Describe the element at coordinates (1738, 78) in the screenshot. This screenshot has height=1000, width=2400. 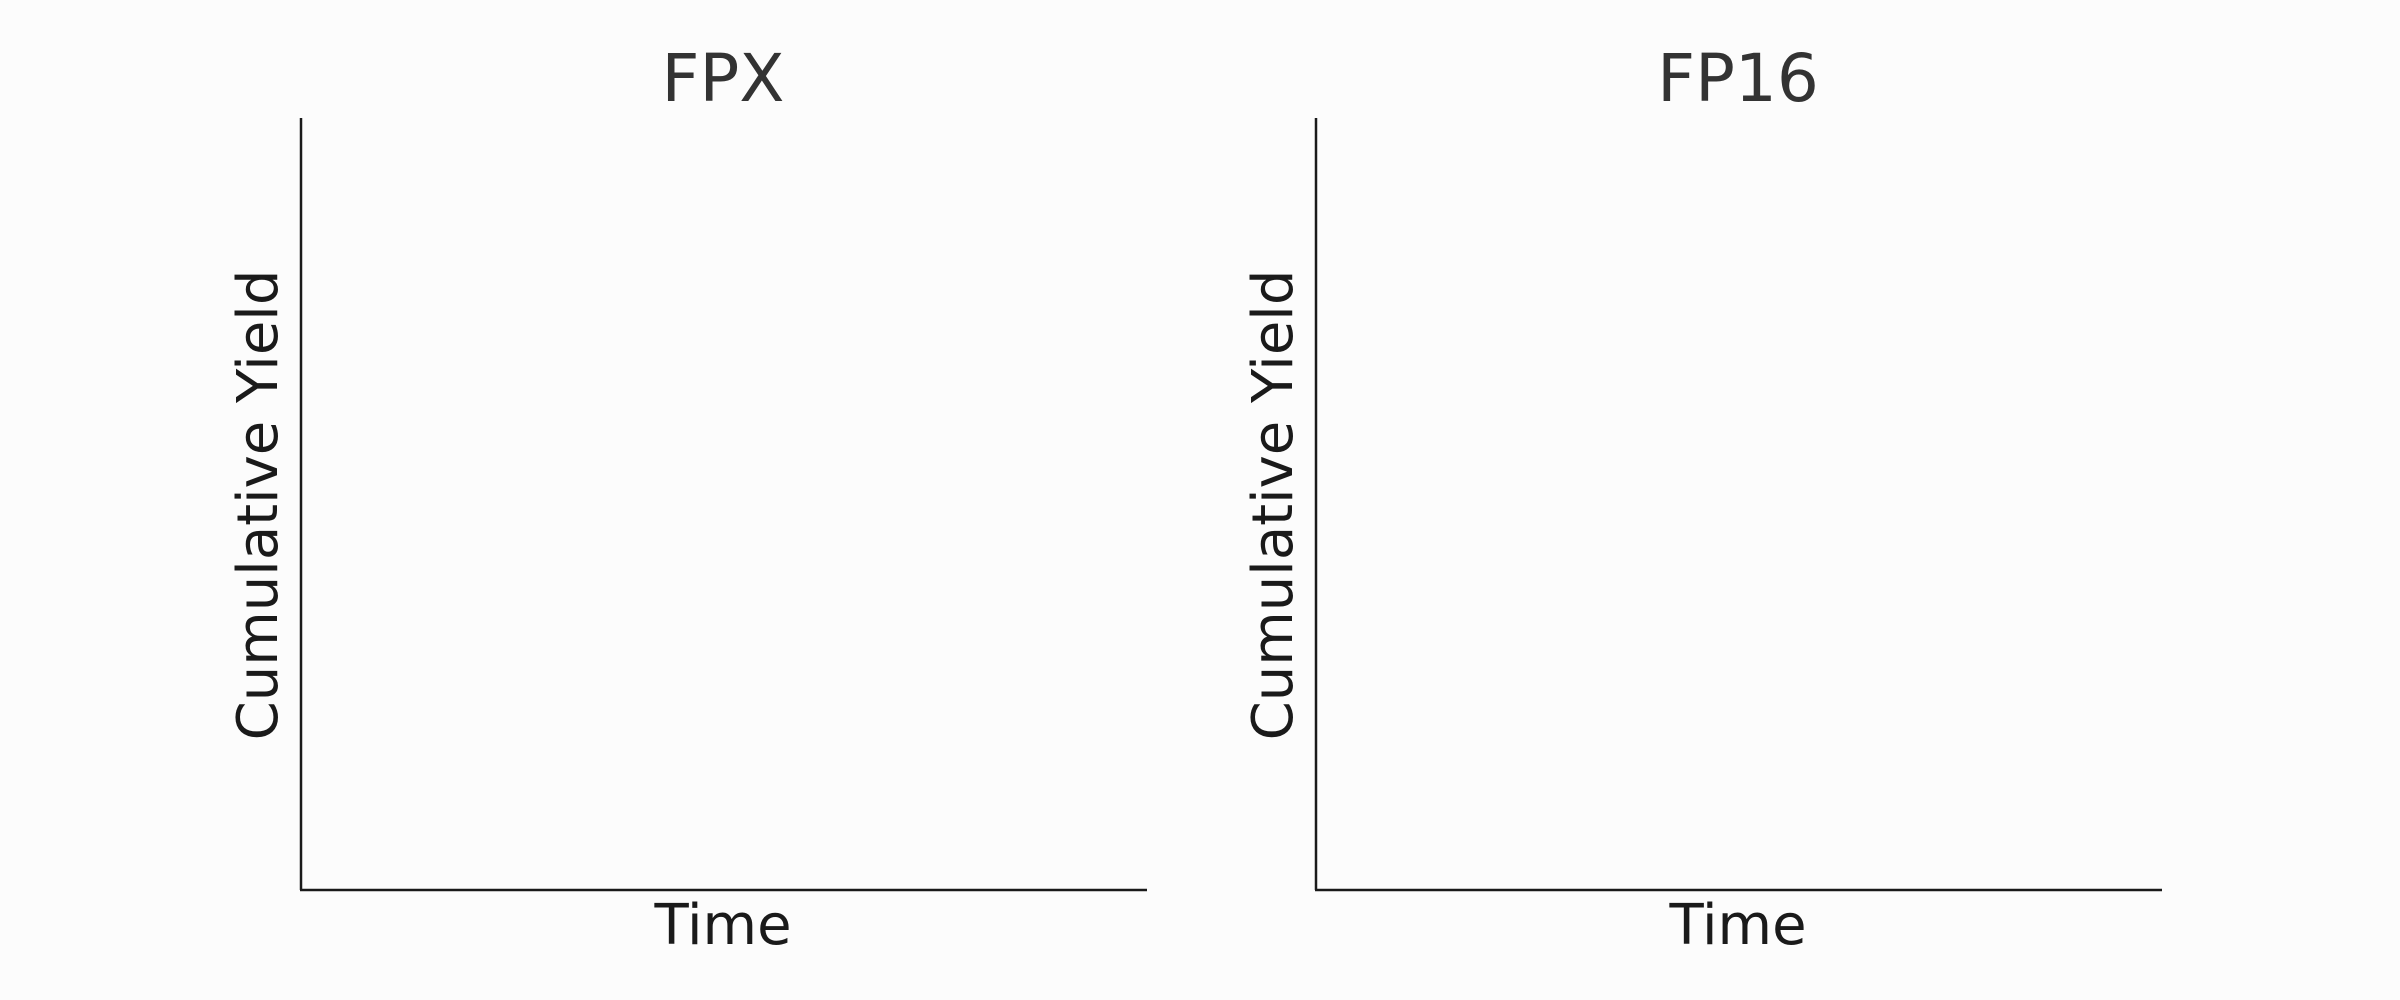
I see `chart-title: FP16` at that location.